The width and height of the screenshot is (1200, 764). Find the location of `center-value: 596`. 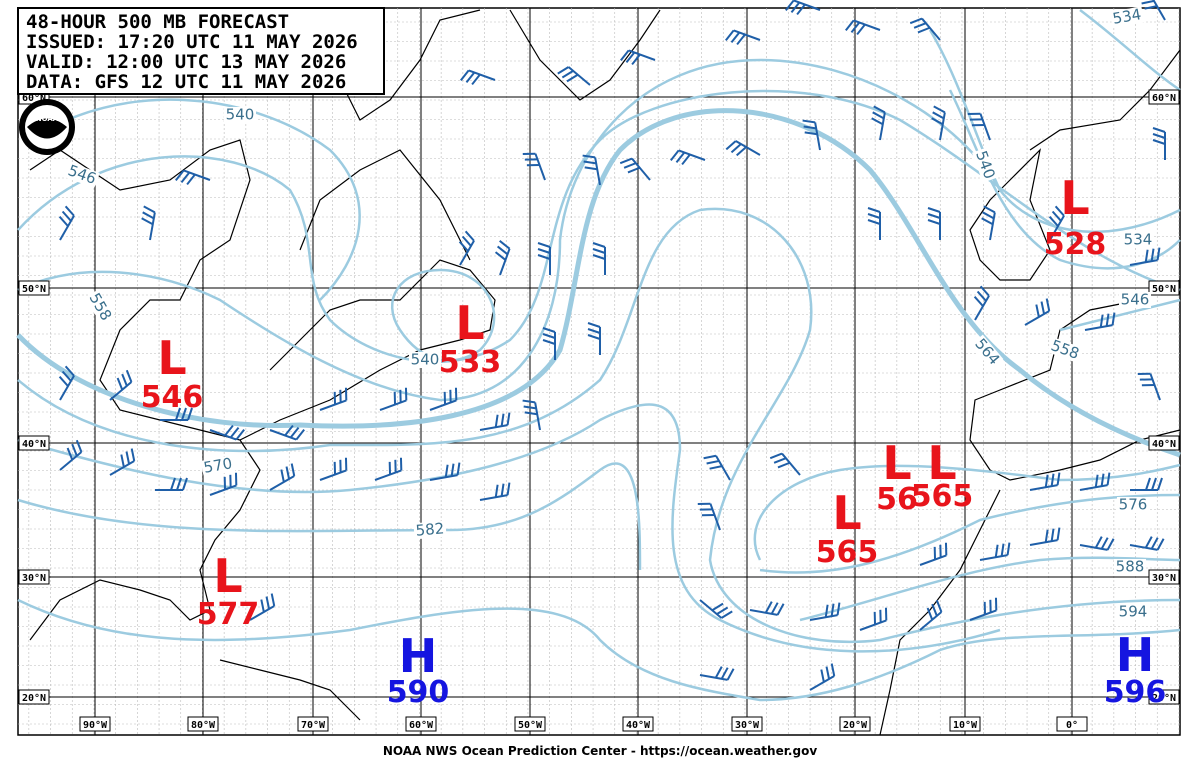

center-value: 596 is located at coordinates (1135, 692).